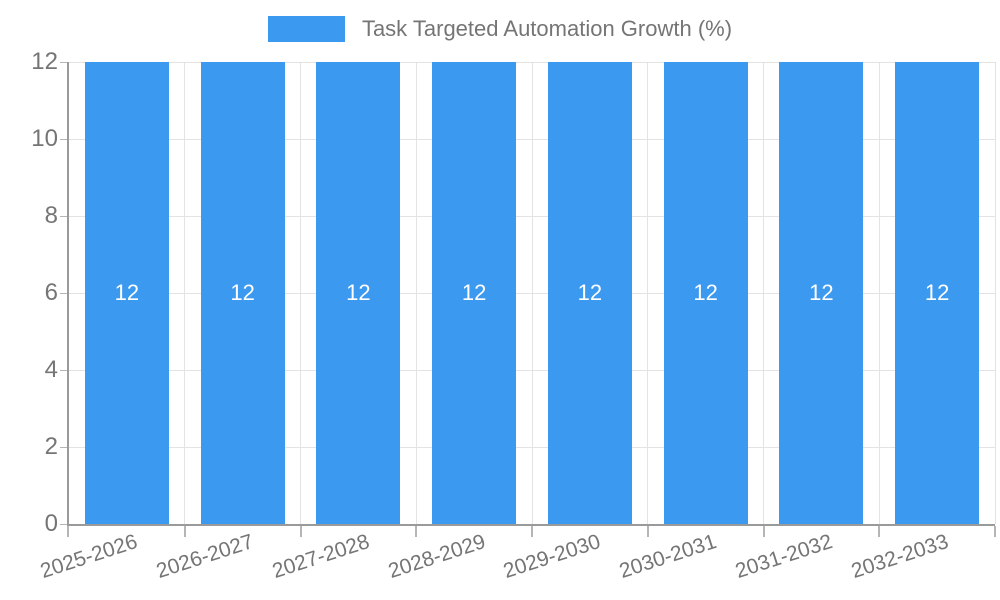 The width and height of the screenshot is (1000, 600). What do you see at coordinates (552, 556) in the screenshot?
I see `x-axis-category-label: 2029-2030` at bounding box center [552, 556].